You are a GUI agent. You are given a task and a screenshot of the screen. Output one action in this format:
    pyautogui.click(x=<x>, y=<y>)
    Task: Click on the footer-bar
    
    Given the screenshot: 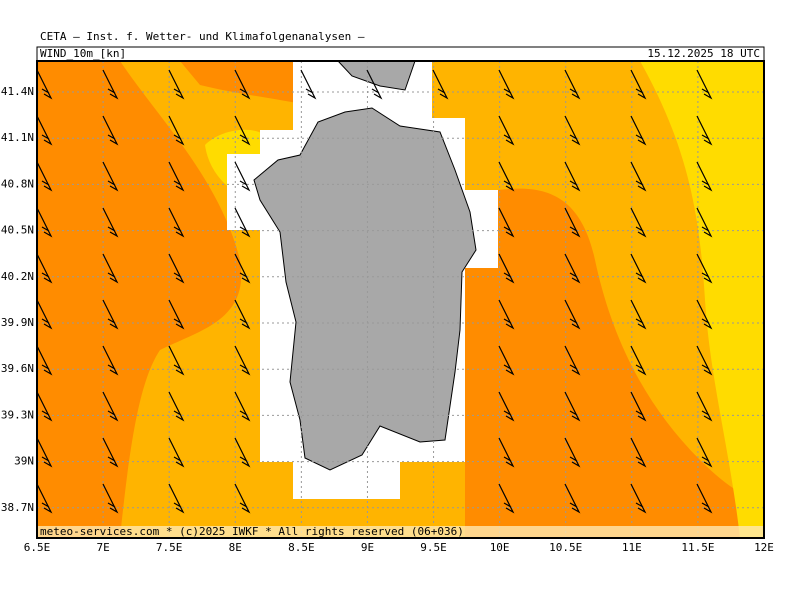 What is the action you would take?
    pyautogui.click(x=400, y=532)
    